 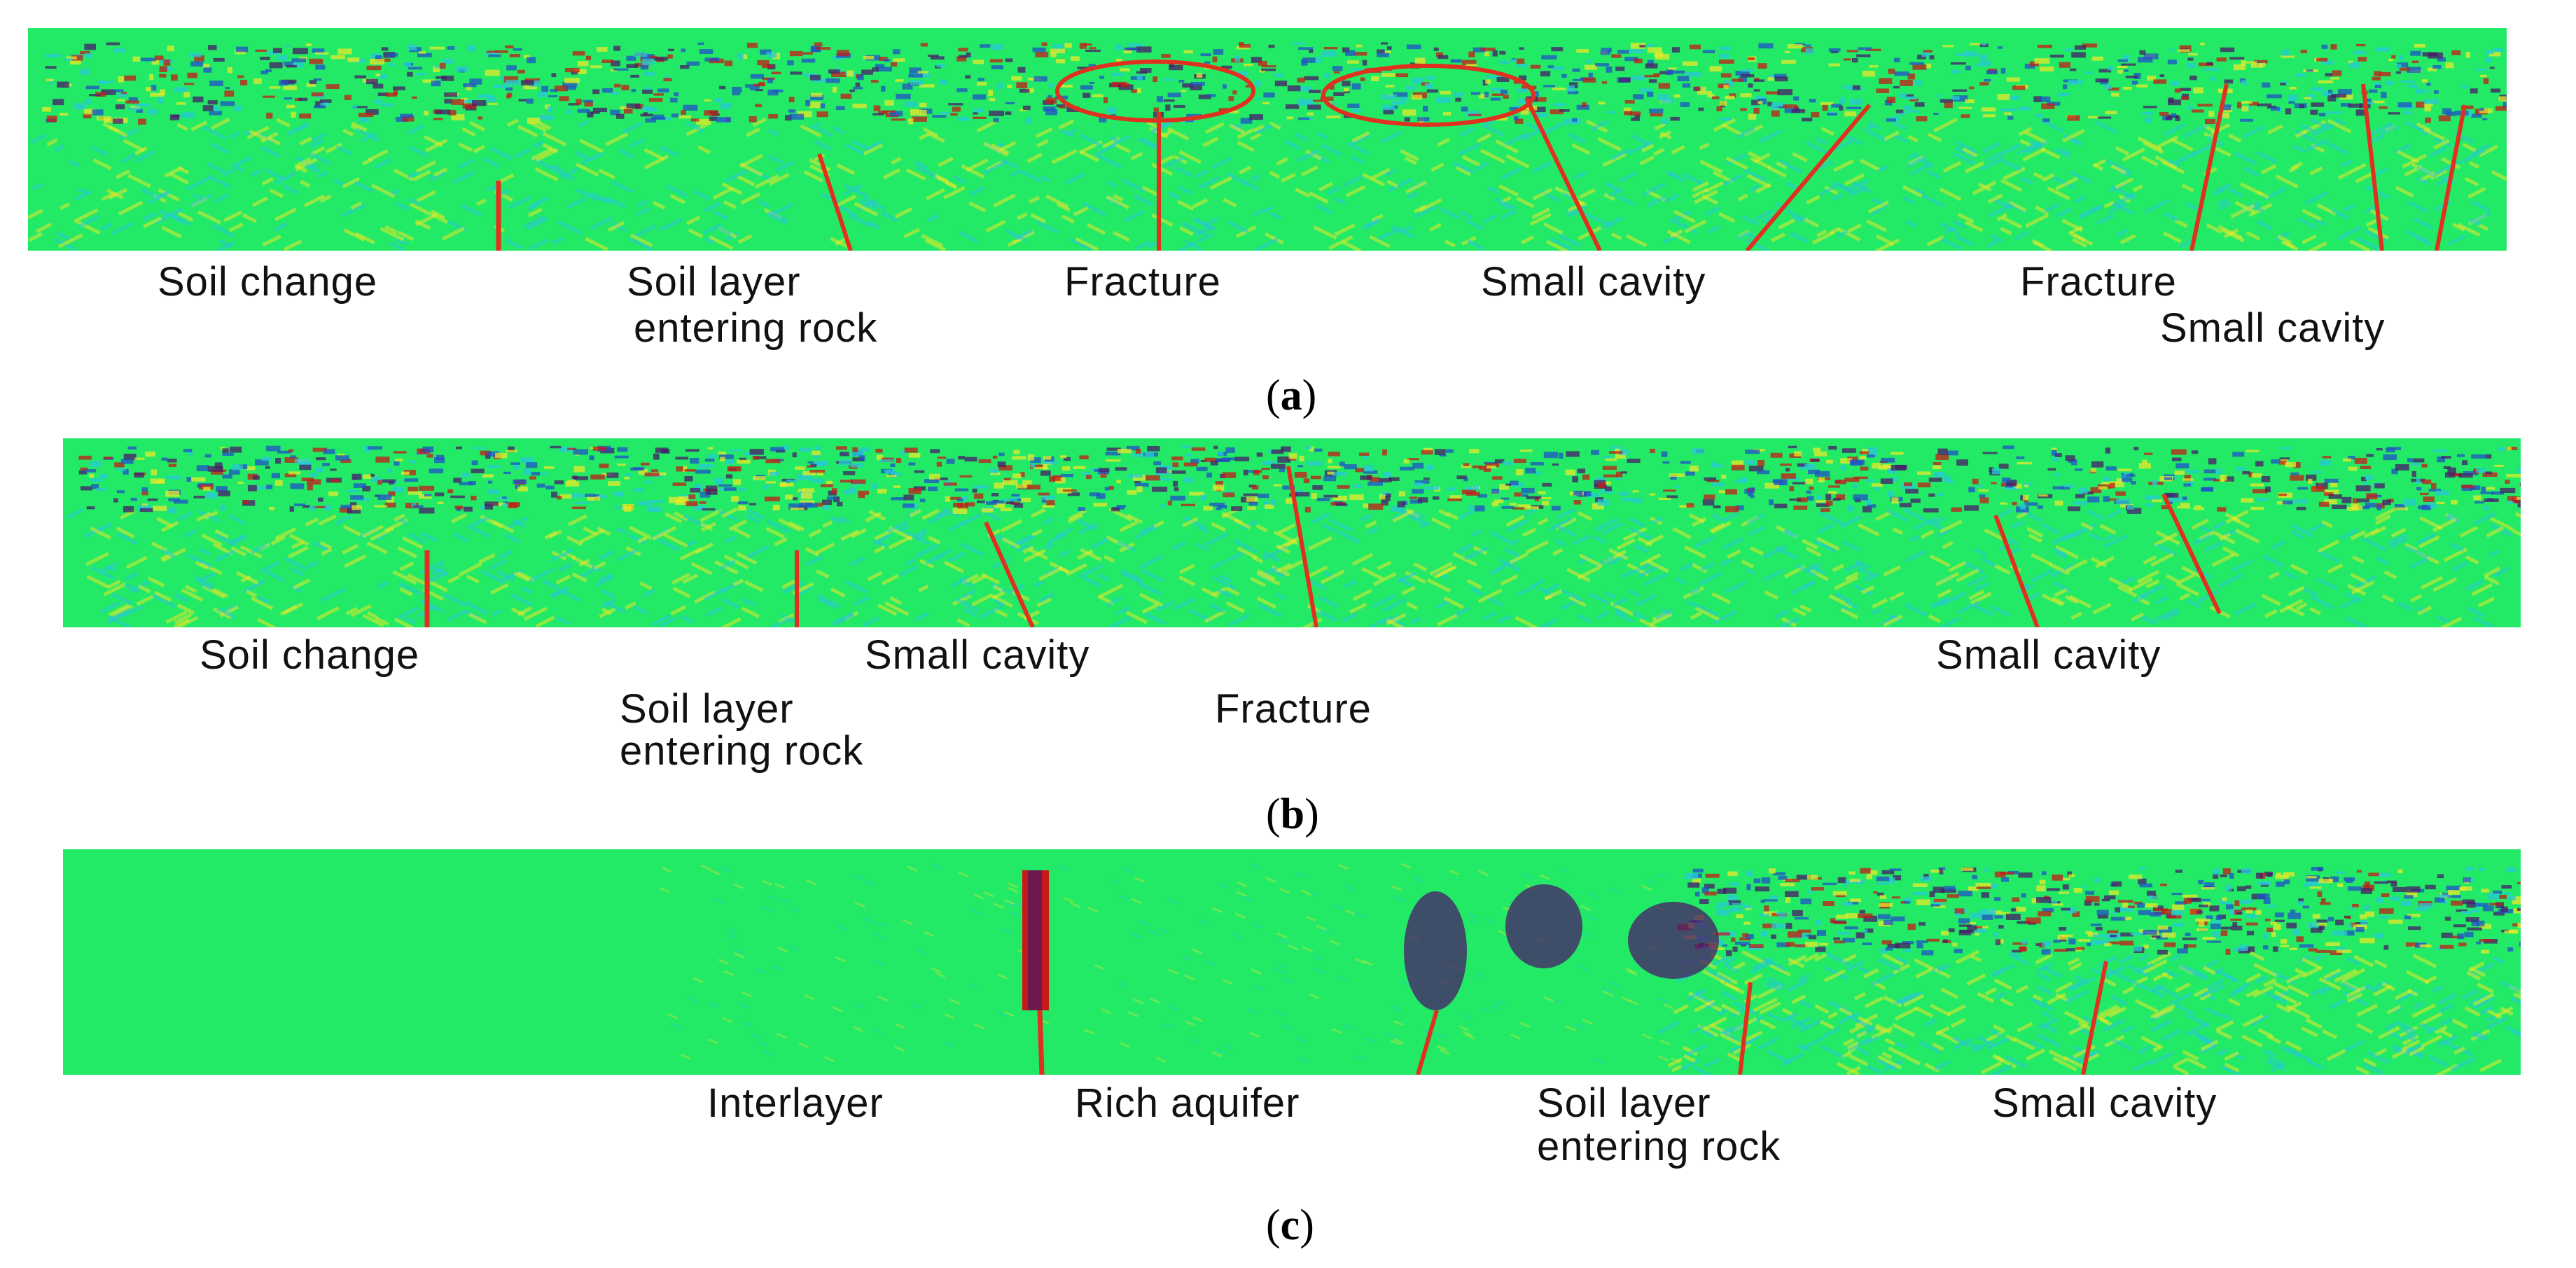 What do you see at coordinates (2191, 554) in the screenshot?
I see `panel-b-small-cavity-leader-2b` at bounding box center [2191, 554].